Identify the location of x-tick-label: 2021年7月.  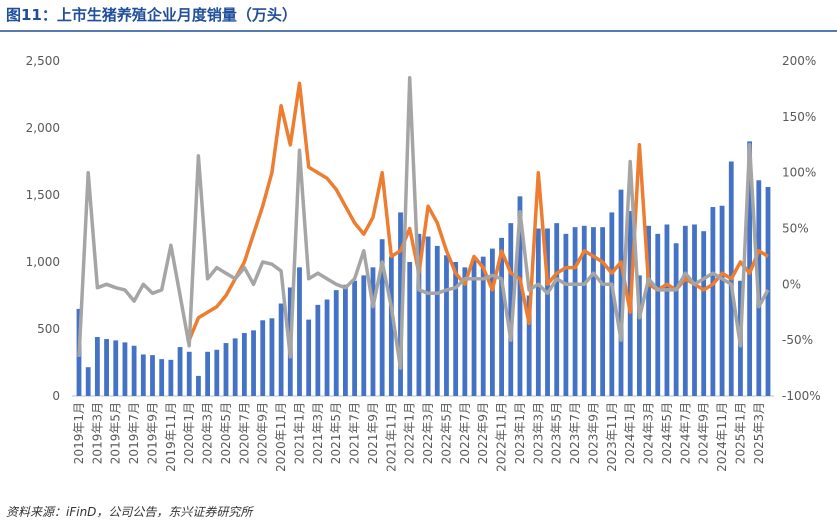
(355, 433).